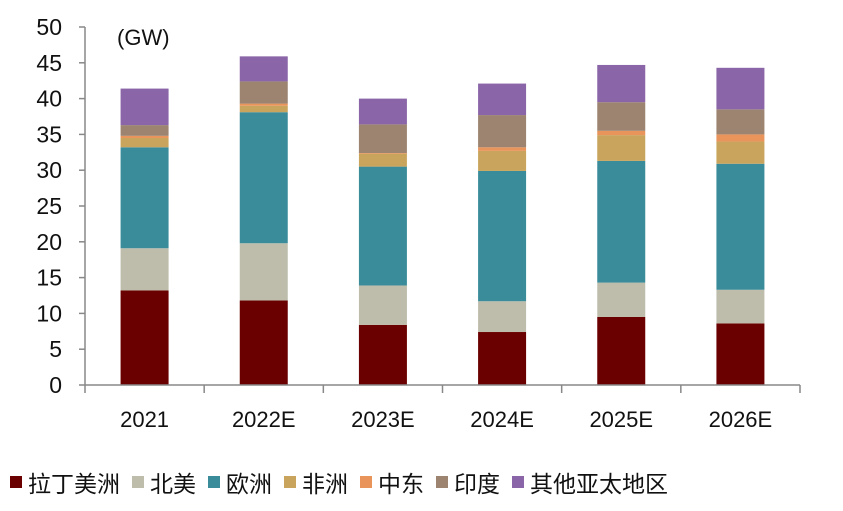 The image size is (843, 511). What do you see at coordinates (502, 419) in the screenshot?
I see `x-tick-label: 2024E` at bounding box center [502, 419].